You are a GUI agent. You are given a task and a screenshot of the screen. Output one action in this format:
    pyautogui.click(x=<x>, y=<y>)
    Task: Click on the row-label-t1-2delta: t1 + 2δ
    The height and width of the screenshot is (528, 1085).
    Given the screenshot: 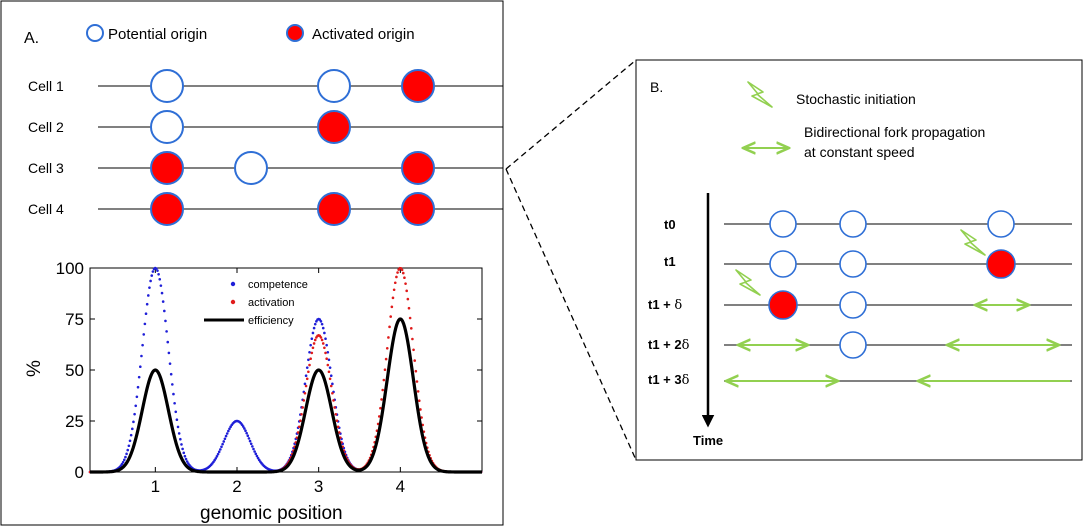 What is the action you would take?
    pyautogui.click(x=669, y=345)
    